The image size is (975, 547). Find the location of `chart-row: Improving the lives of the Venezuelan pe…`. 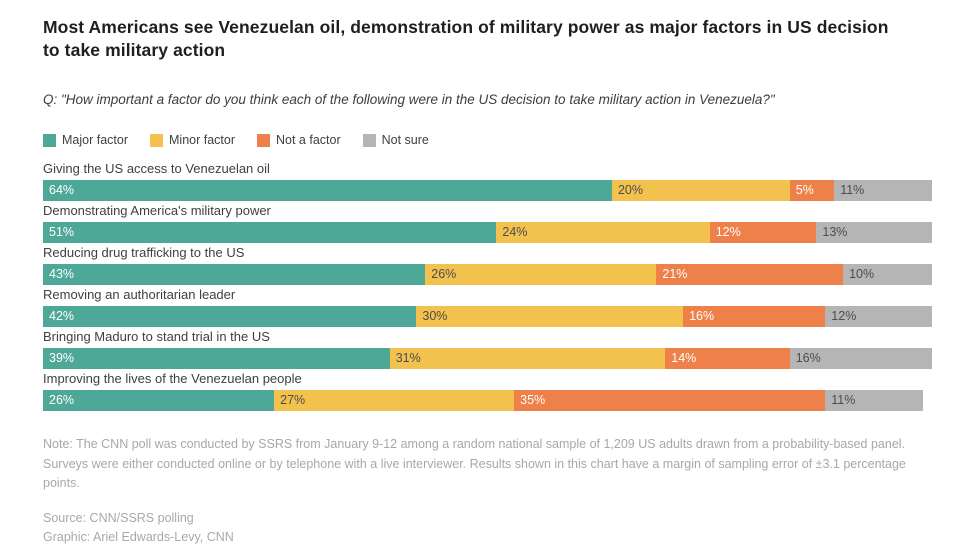

chart-row: Improving the lives of the Venezuelan pe… is located at coordinates (487, 391).